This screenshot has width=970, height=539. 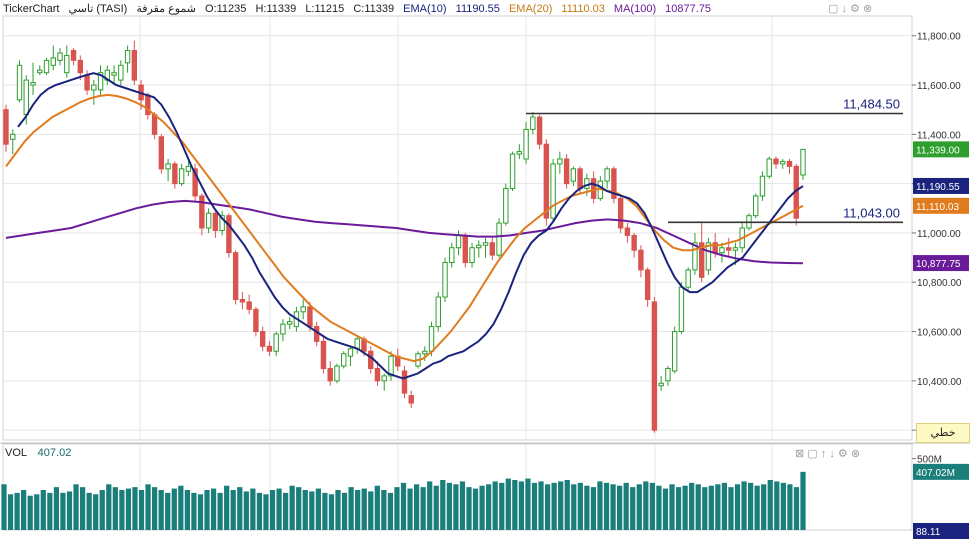 What do you see at coordinates (827, 453) in the screenshot?
I see `volume-toolbar: ⊠ ▢ ↑ ↓ ⚙ ⊗` at bounding box center [827, 453].